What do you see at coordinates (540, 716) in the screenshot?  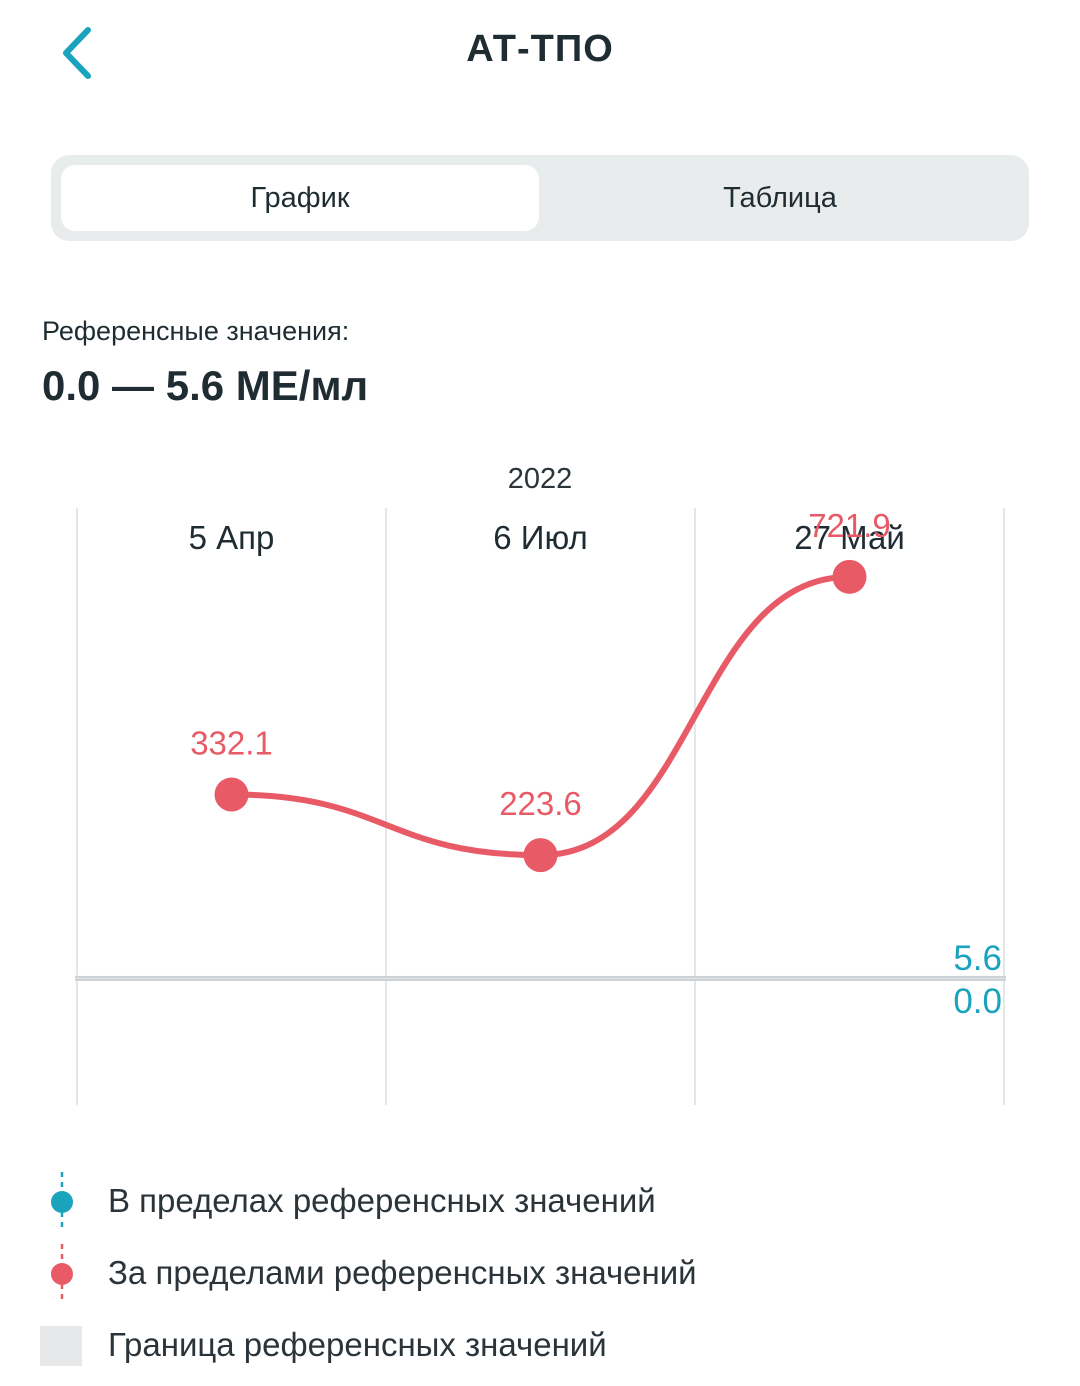 I see `series-line` at bounding box center [540, 716].